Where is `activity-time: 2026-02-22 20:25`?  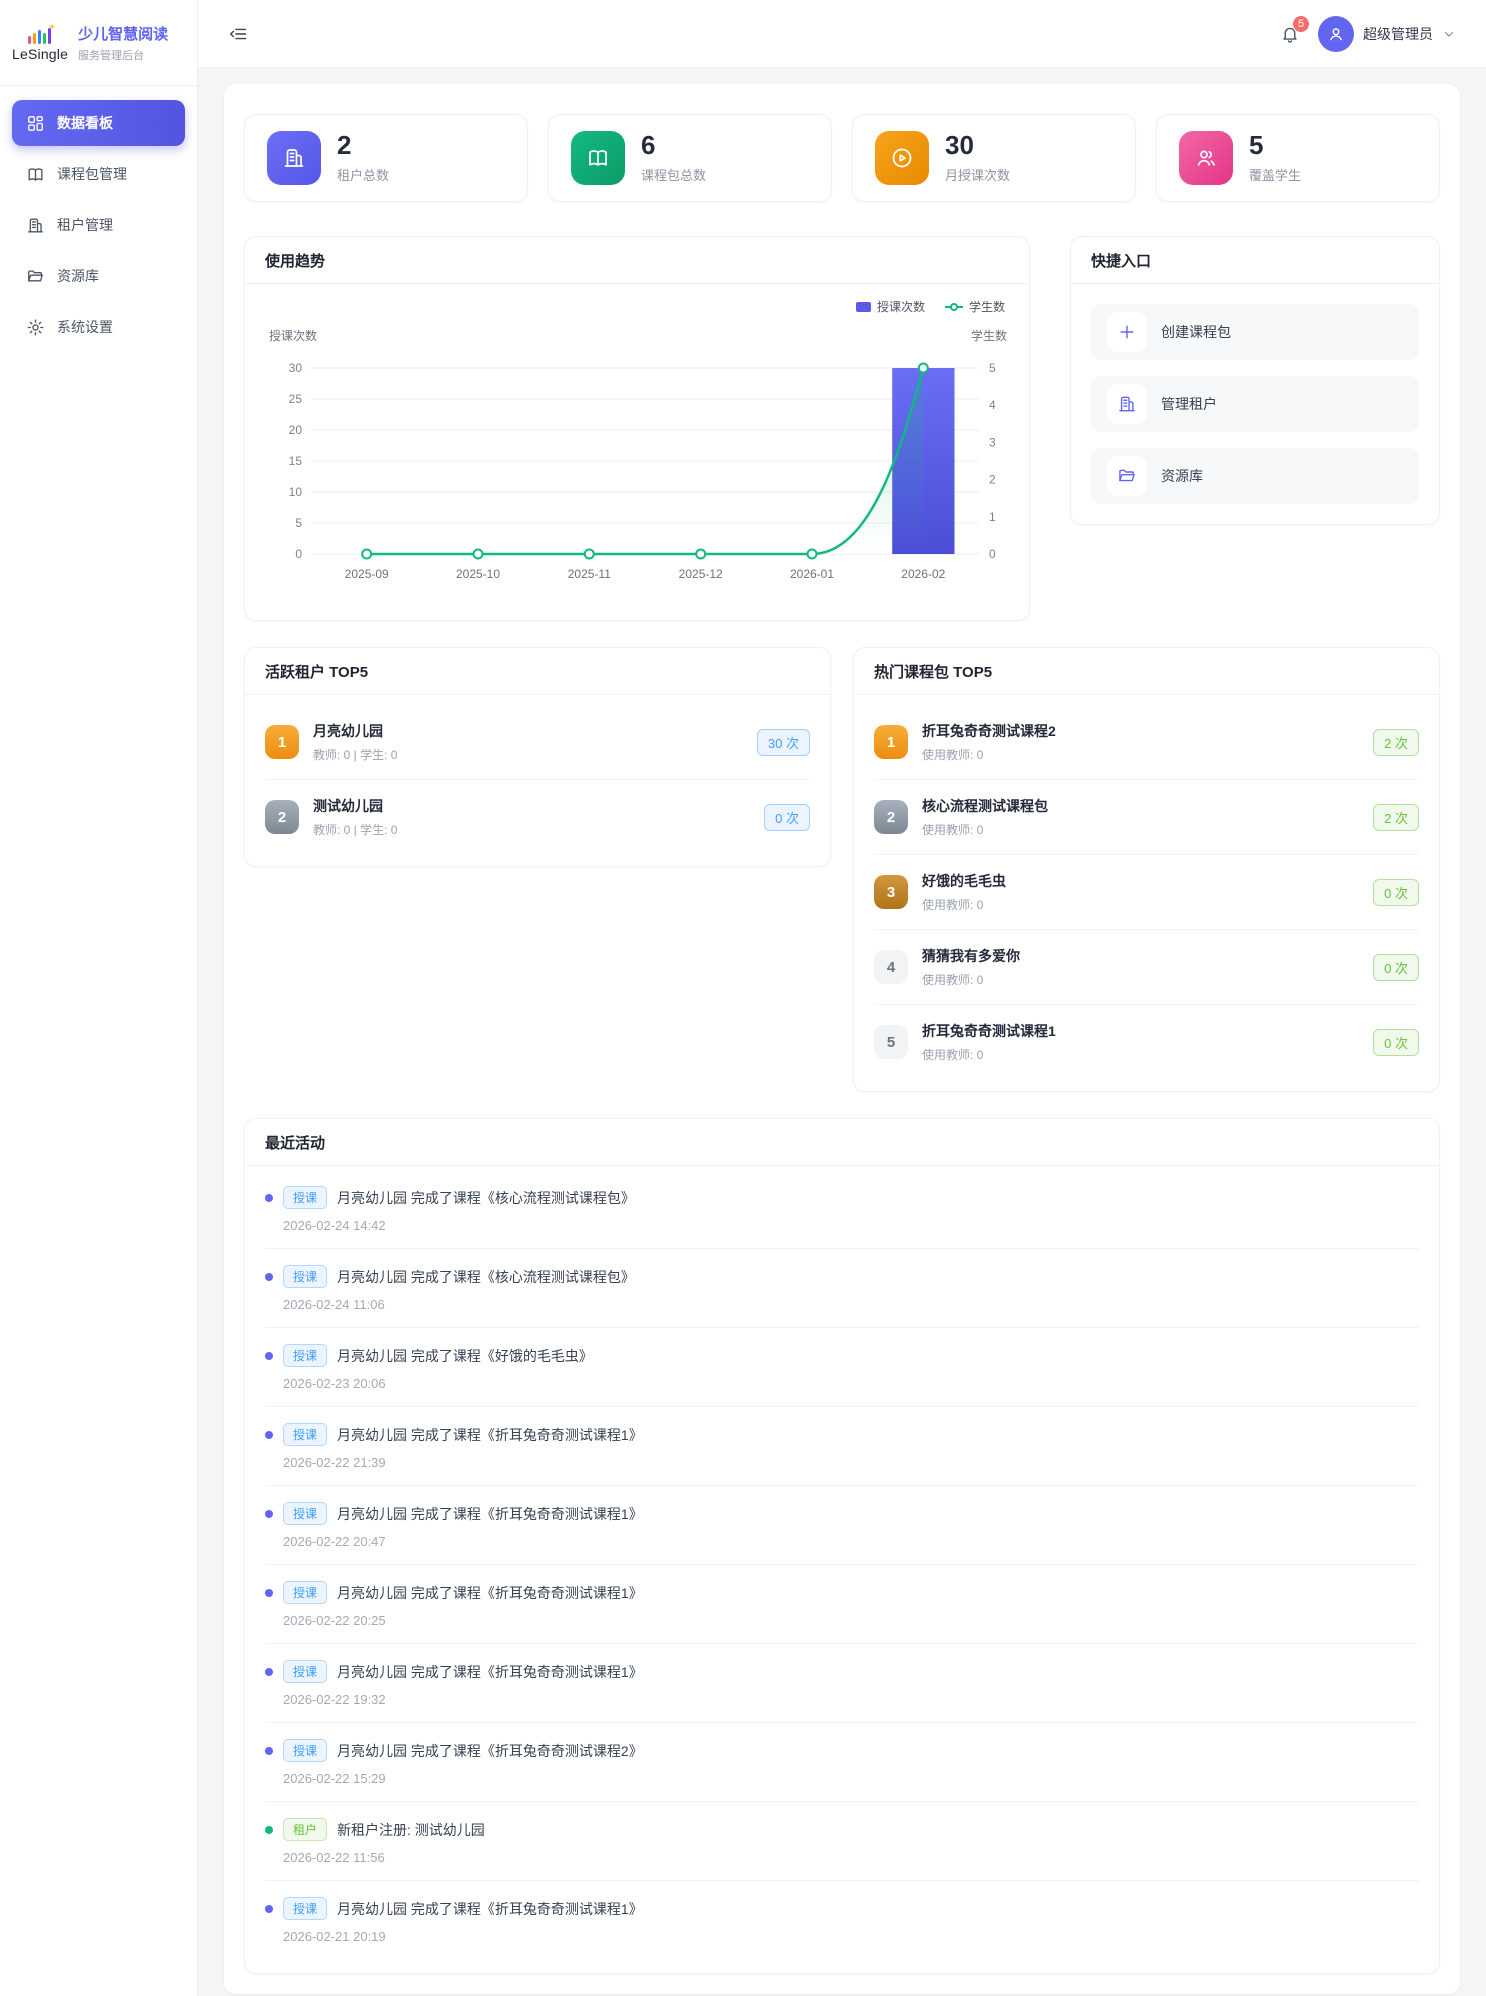
activity-time: 2026-02-22 20:25 is located at coordinates (334, 1620).